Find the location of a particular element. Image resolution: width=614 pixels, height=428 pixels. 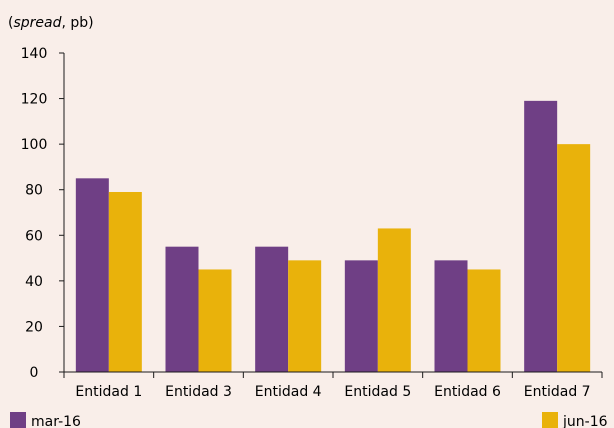

y-tick-label: 20 is located at coordinates (34, 327).